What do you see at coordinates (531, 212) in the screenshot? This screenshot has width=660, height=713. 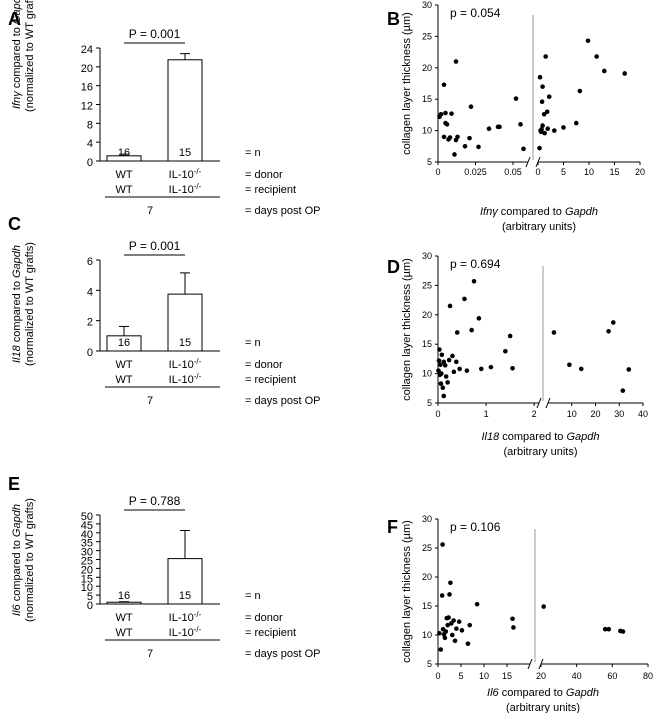 I see `x-axis-mid: compared to` at bounding box center [531, 212].